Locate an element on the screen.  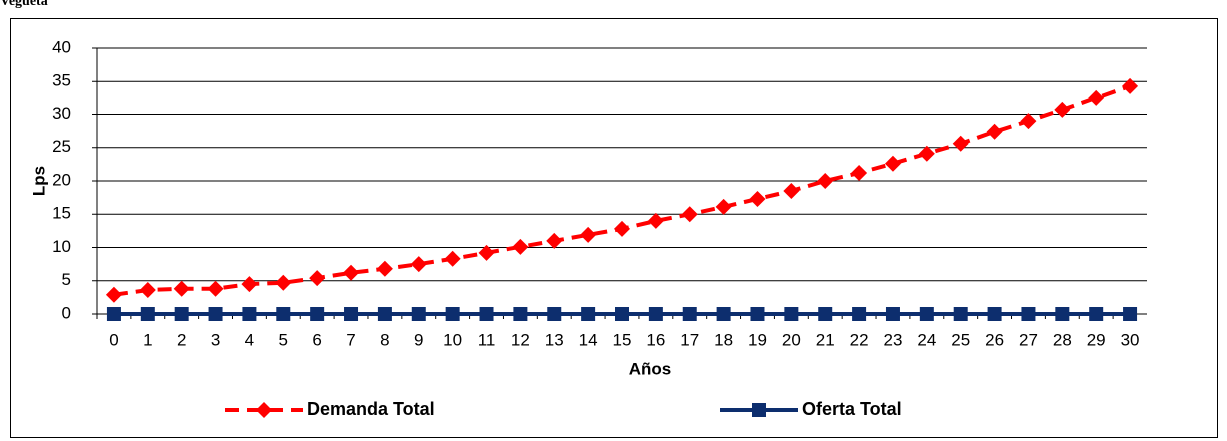
y-tick-label: 35 is located at coordinates (61, 80).